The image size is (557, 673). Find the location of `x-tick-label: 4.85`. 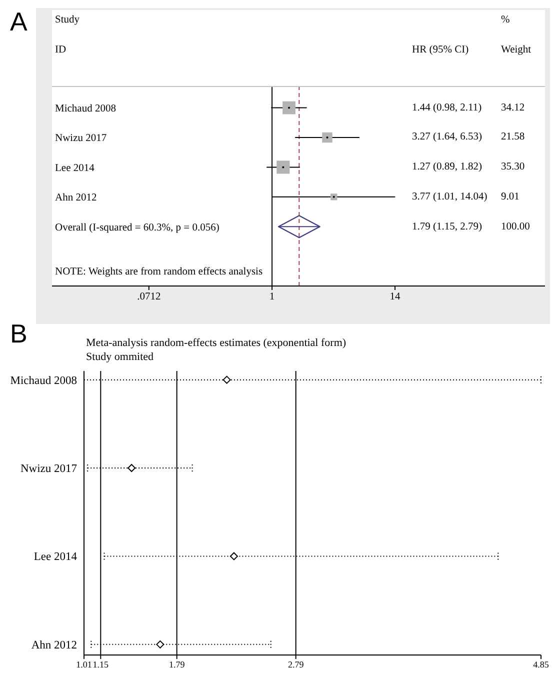

x-tick-label: 4.85 is located at coordinates (541, 664).